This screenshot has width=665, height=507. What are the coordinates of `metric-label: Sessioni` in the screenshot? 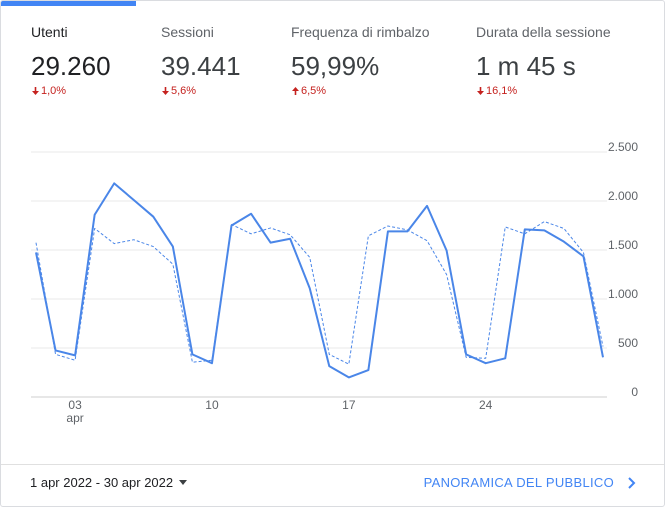 It's located at (187, 32).